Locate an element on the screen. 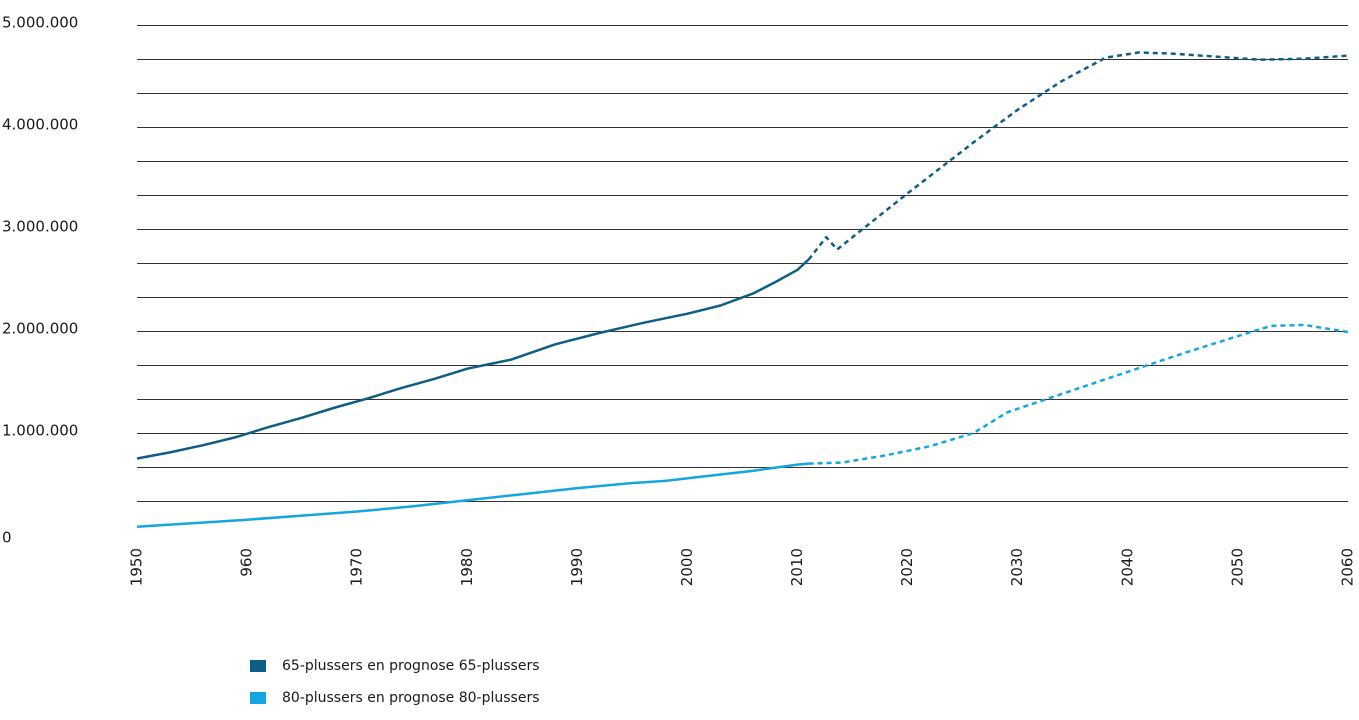  y-tick-label: 0 is located at coordinates (7, 538).